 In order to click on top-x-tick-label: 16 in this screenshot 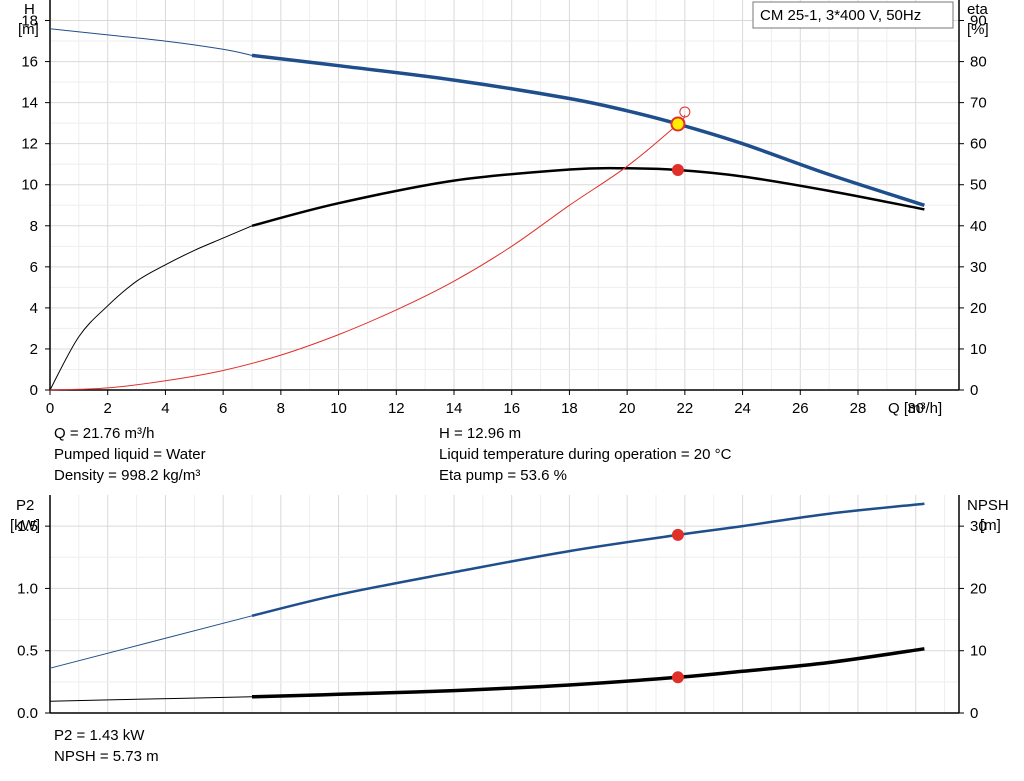, I will do `click(511, 408)`.